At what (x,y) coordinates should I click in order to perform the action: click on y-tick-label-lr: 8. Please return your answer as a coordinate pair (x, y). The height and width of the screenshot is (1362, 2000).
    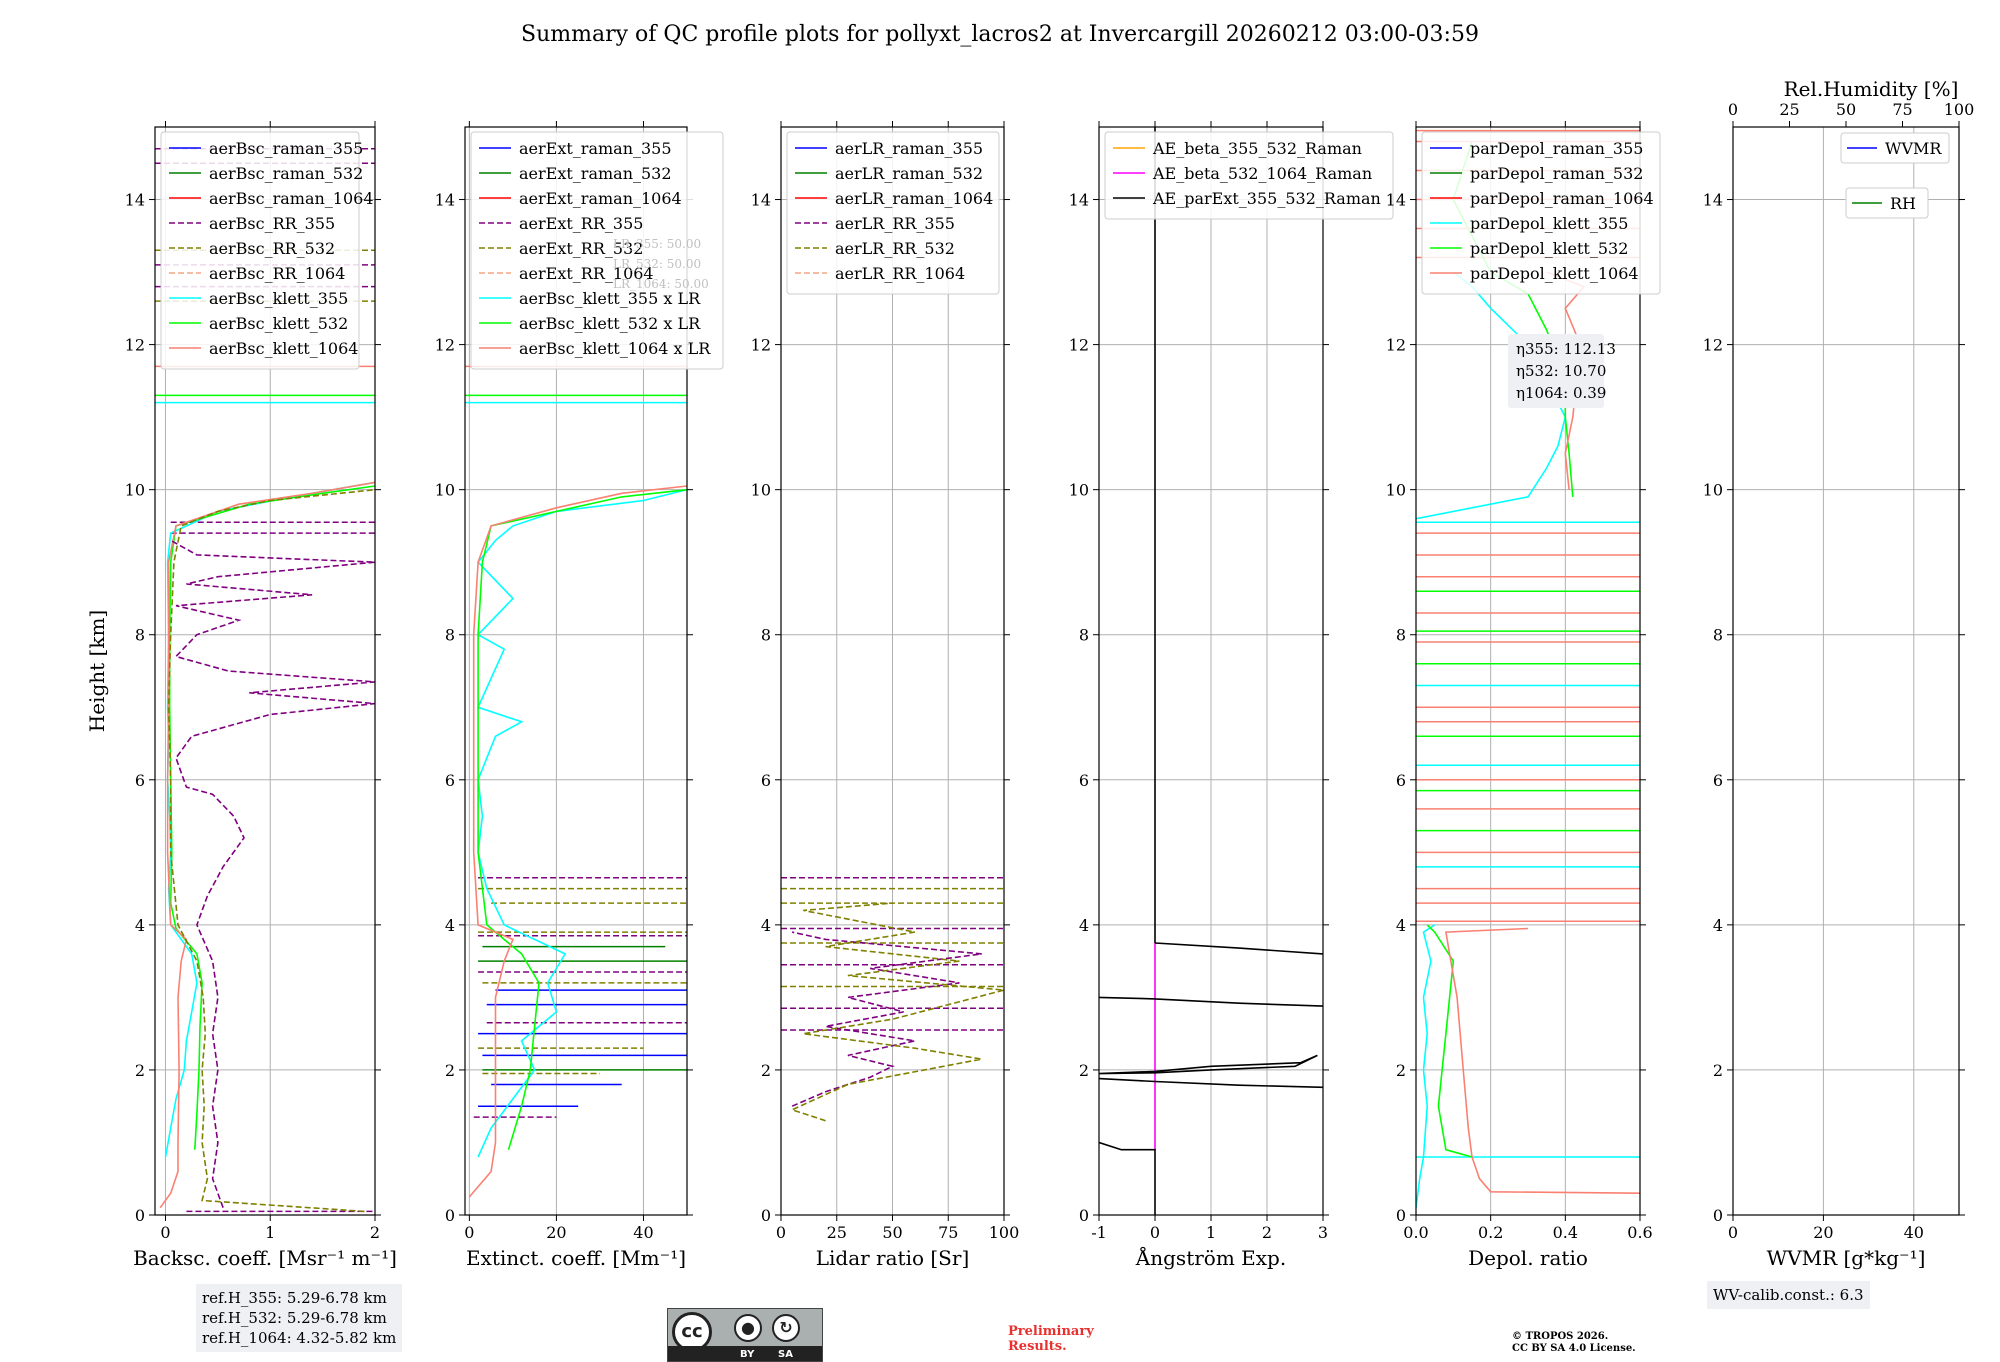
    Looking at the image, I should click on (766, 635).